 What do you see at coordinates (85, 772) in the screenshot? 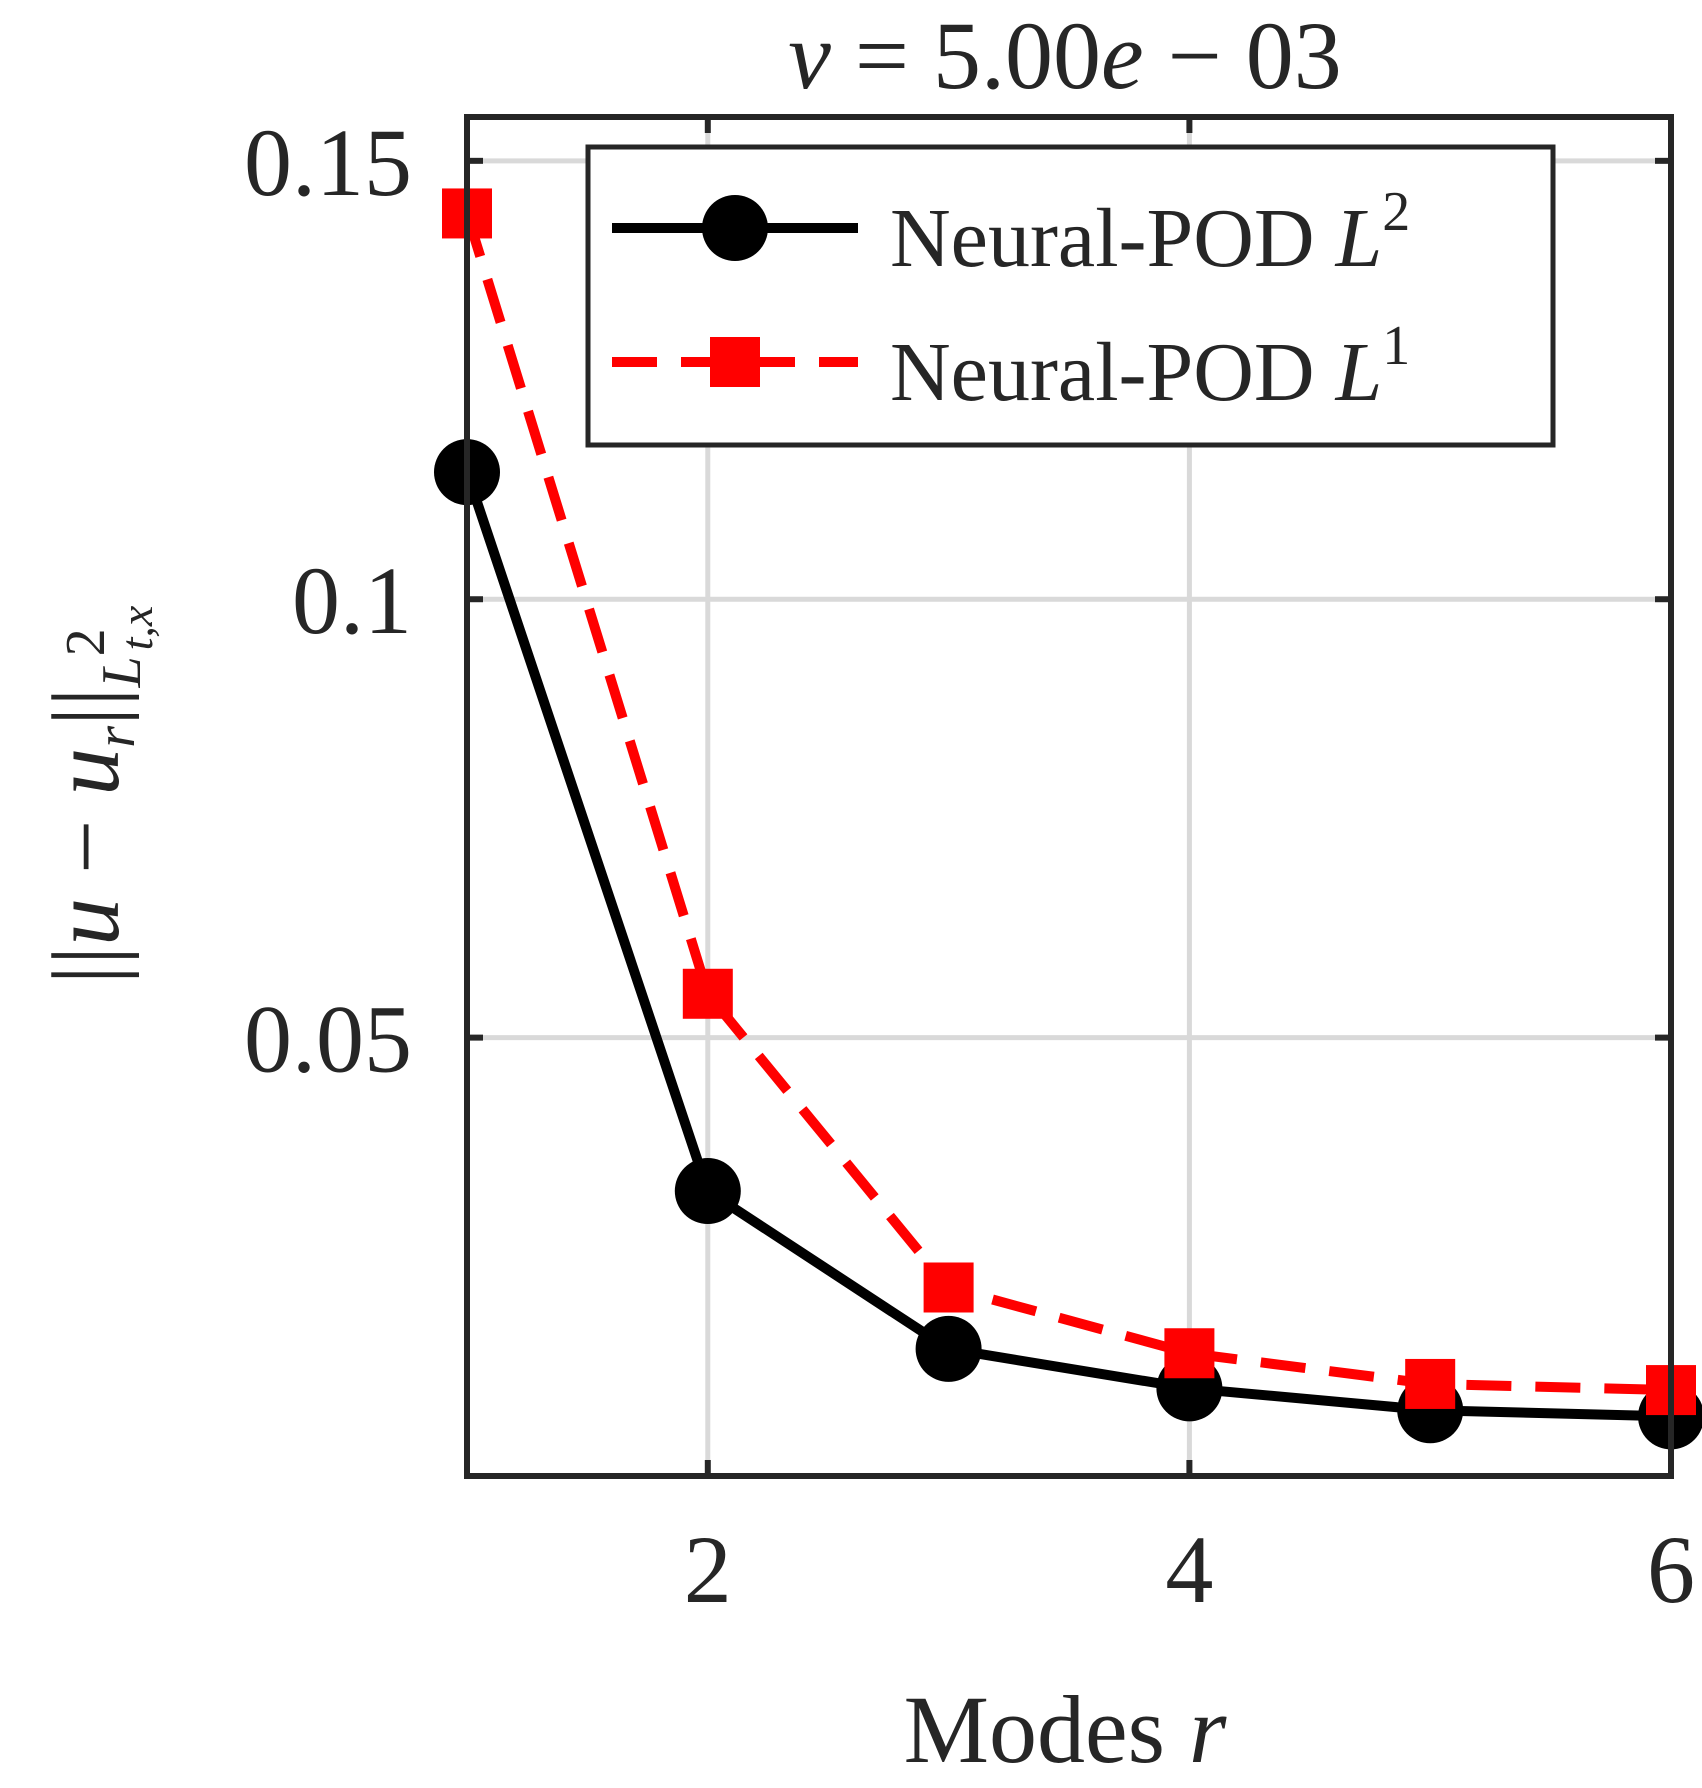
I see `y-title-ur: u` at bounding box center [85, 772].